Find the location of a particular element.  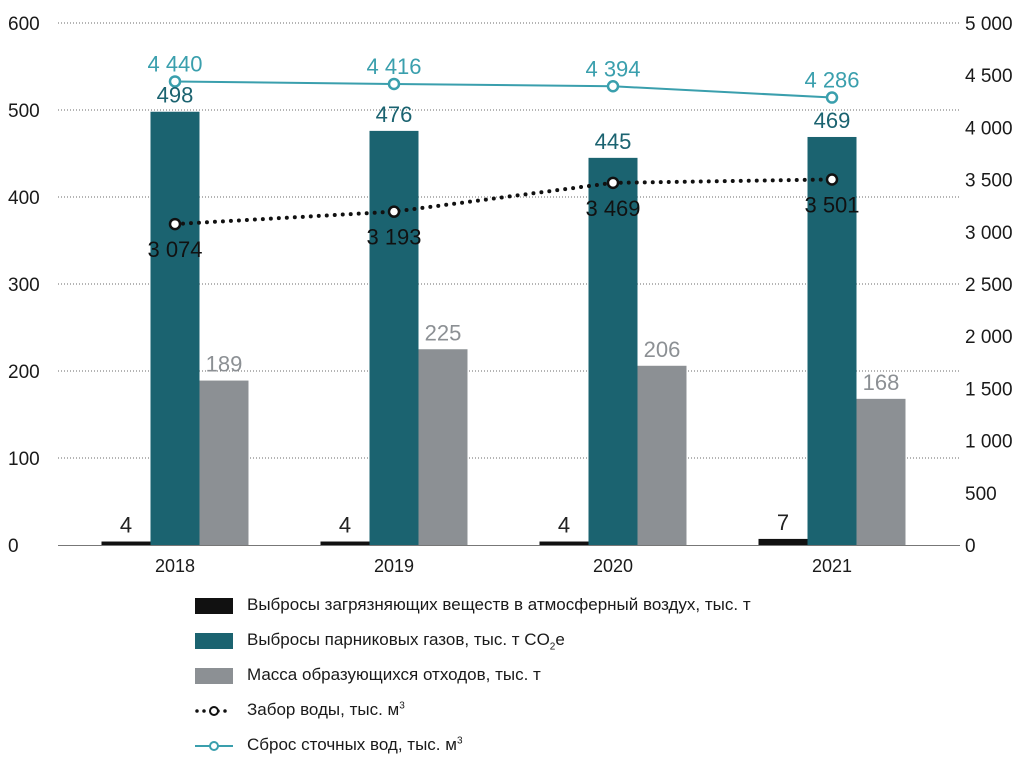

right-tick-label: 3 500 is located at coordinates (989, 181).